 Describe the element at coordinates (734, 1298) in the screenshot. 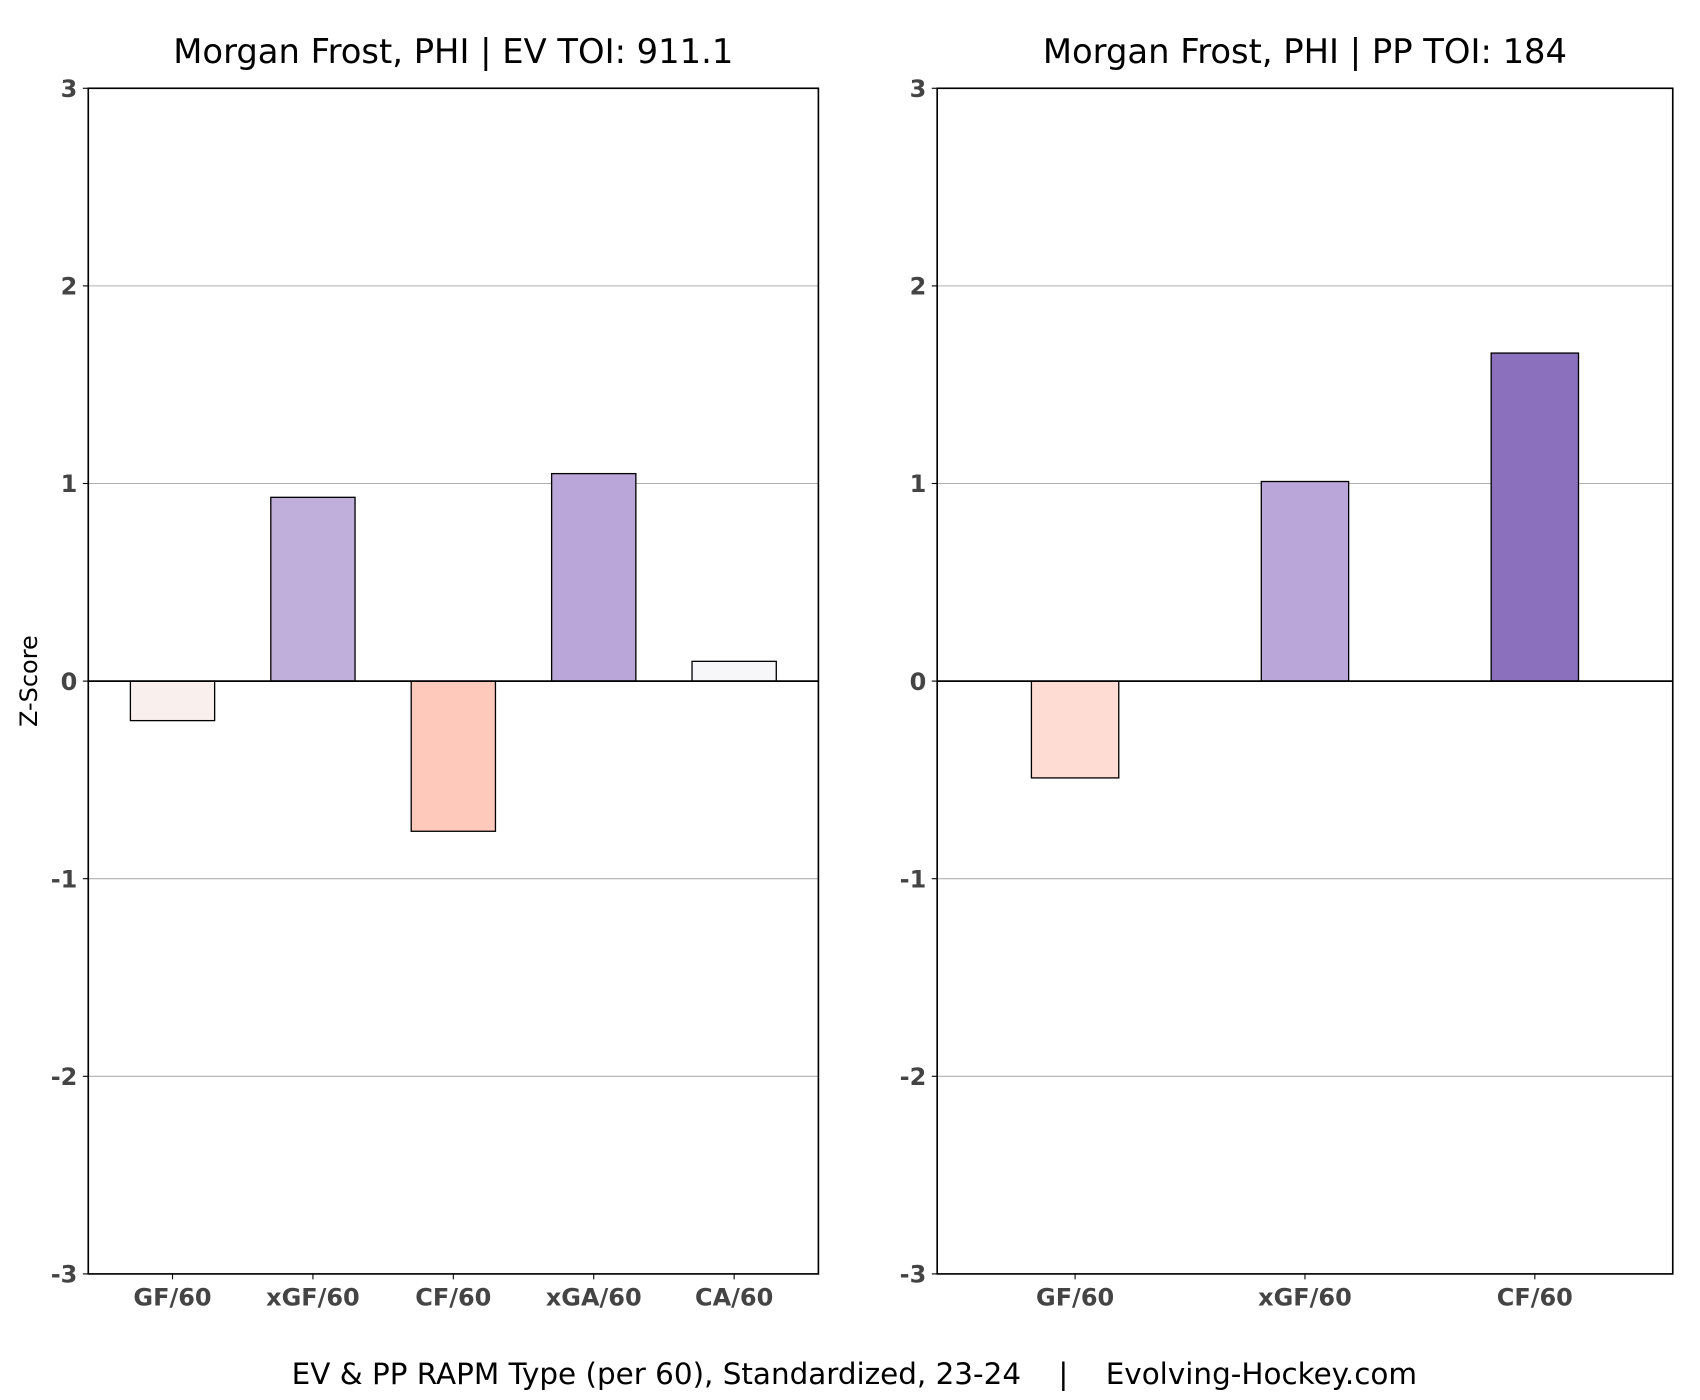

I see `x-tick-label: CA/60` at that location.